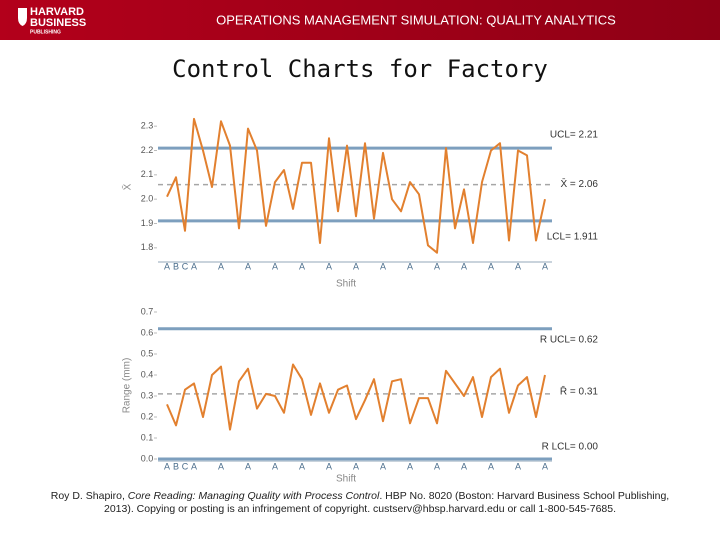 The height and width of the screenshot is (540, 720). What do you see at coordinates (574, 135) in the screenshot?
I see `control-line-label: UCL= 2.21` at bounding box center [574, 135].